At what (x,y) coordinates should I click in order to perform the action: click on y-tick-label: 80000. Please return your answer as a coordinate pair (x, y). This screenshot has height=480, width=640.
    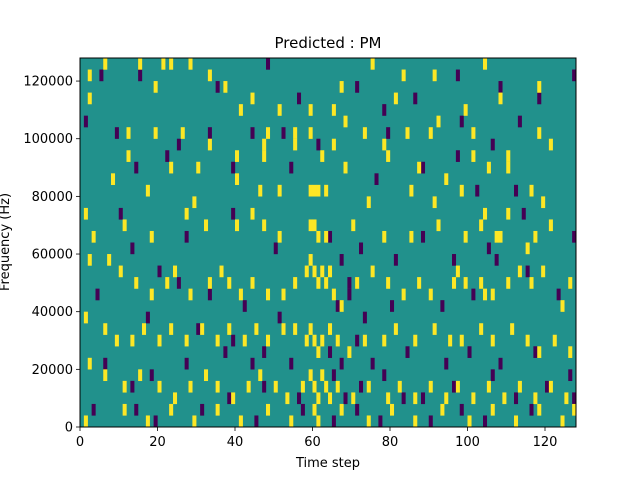
    Looking at the image, I should click on (52, 197).